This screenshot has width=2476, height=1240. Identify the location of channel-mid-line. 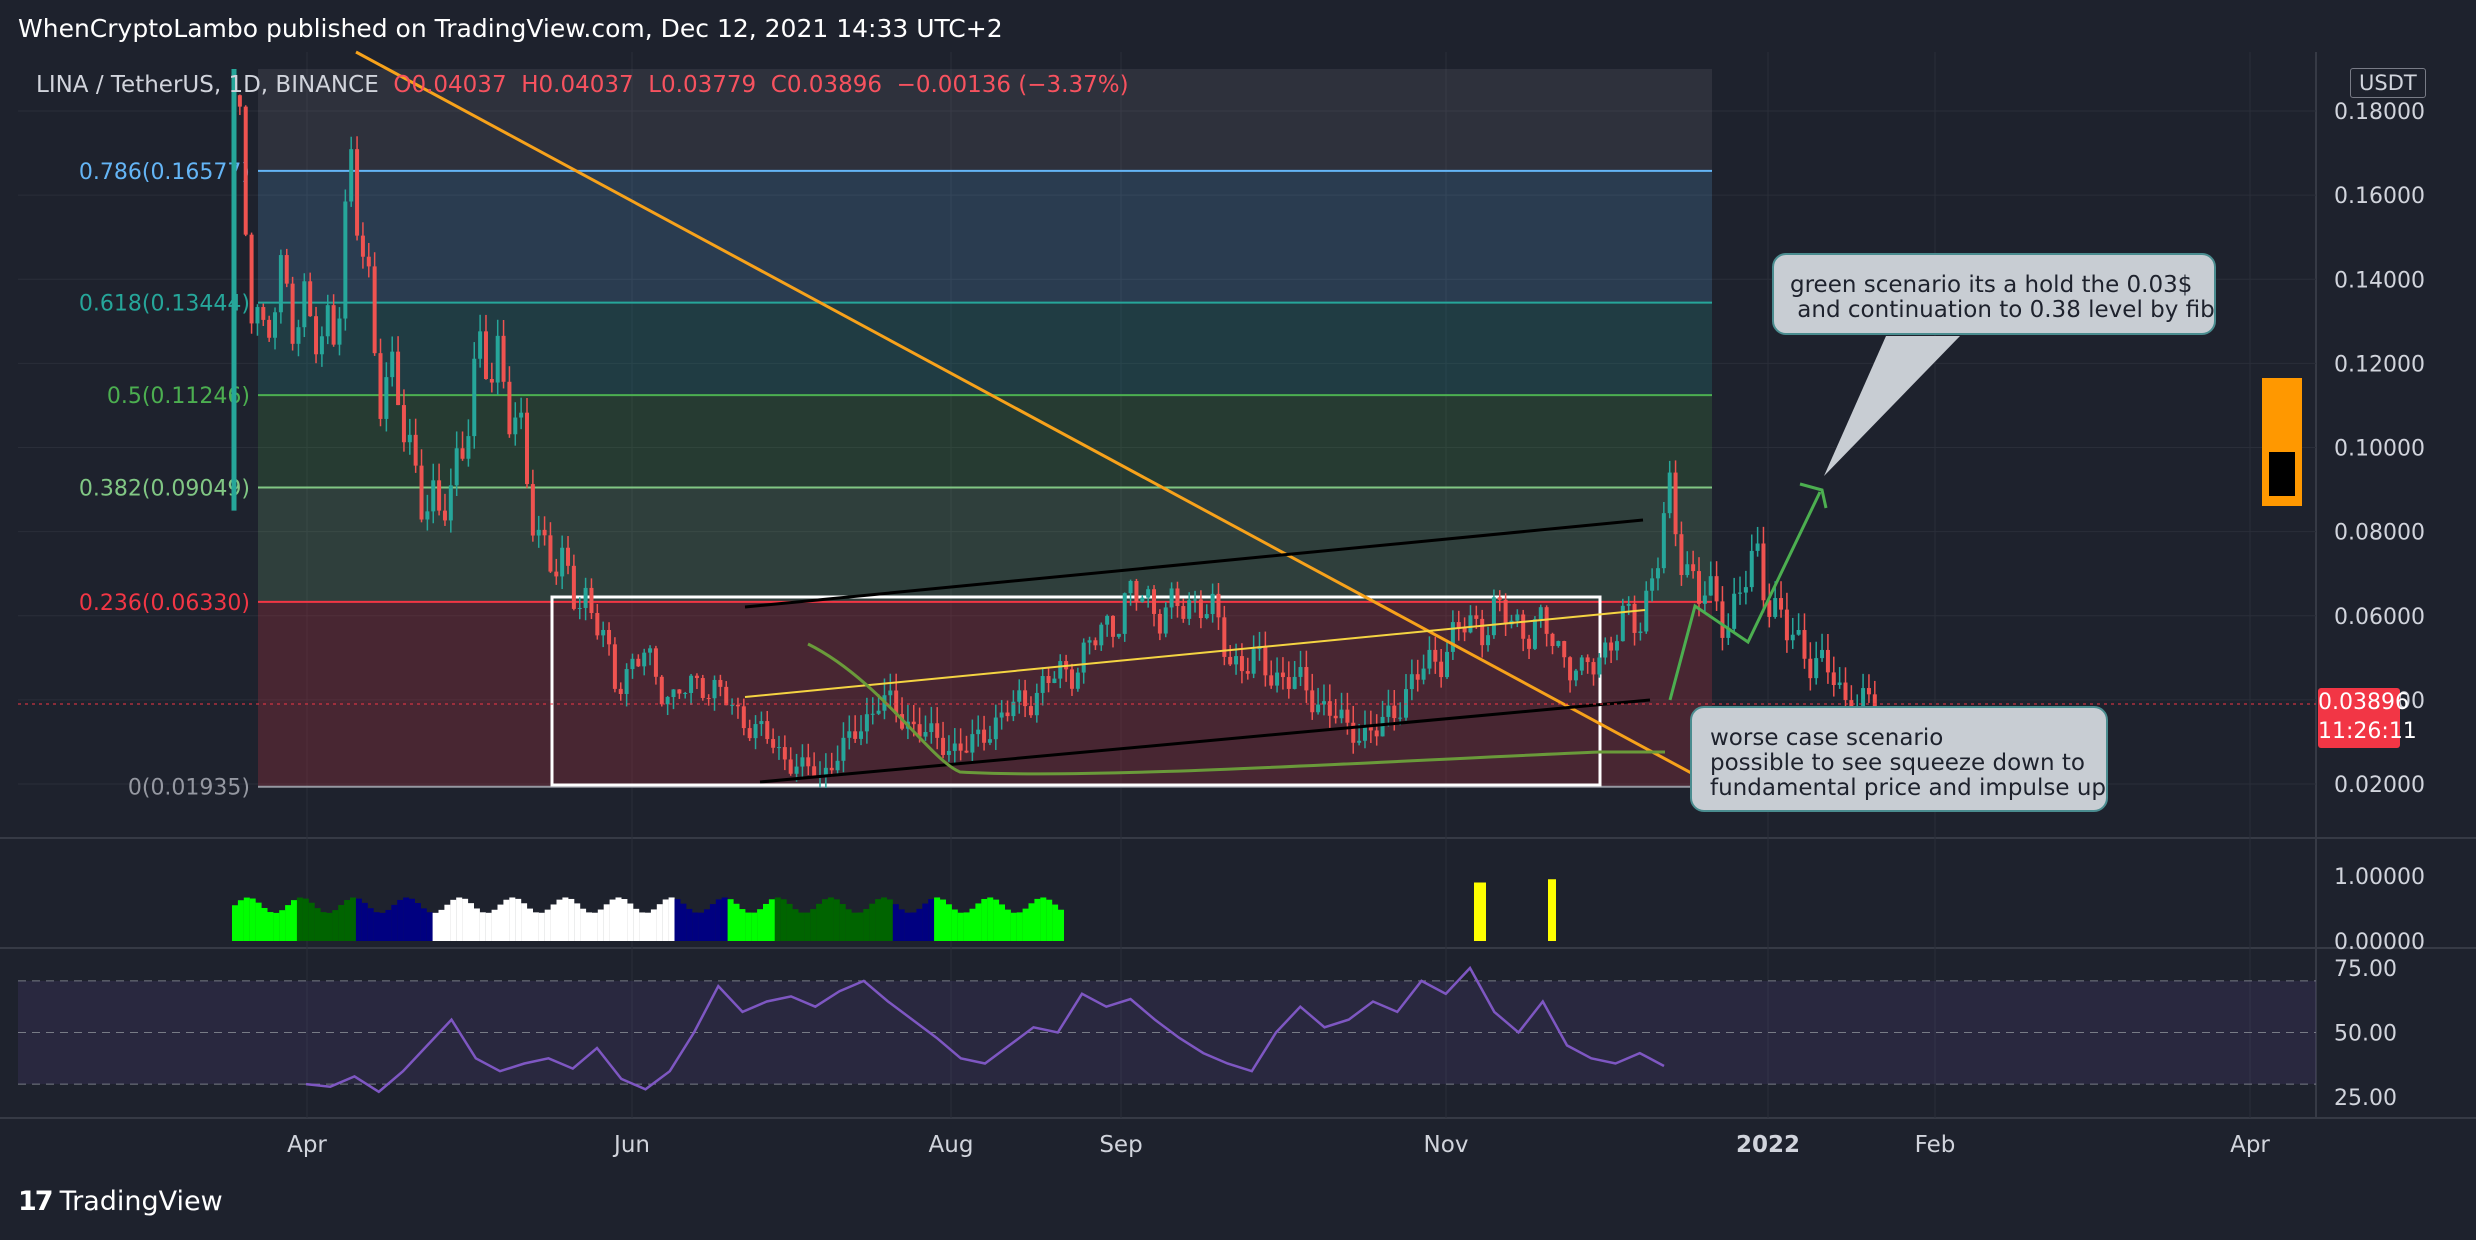
(1195, 653).